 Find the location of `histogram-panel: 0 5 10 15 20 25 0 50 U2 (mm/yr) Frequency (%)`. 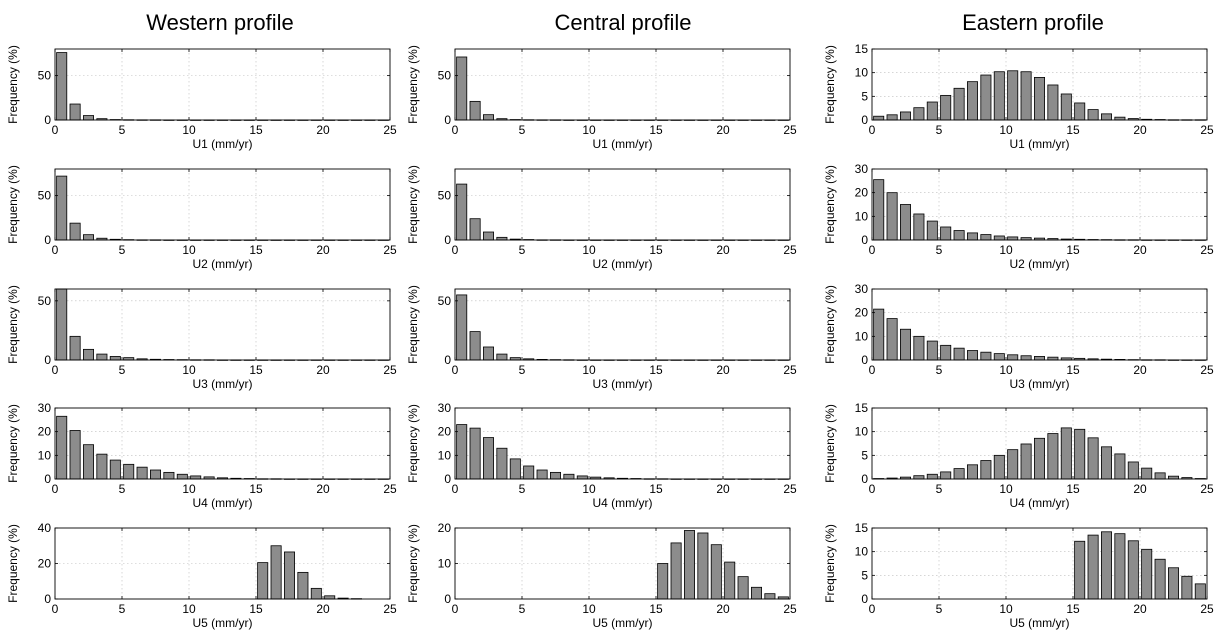

histogram-panel: 0 5 10 15 20 25 0 50 U2 (mm/yr) Frequency (%) is located at coordinates (601, 218).